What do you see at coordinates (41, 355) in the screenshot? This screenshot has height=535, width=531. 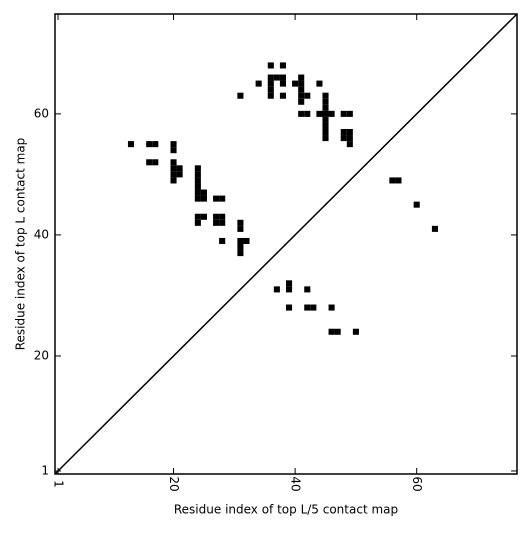 I see `y-tick-label: 20` at bounding box center [41, 355].